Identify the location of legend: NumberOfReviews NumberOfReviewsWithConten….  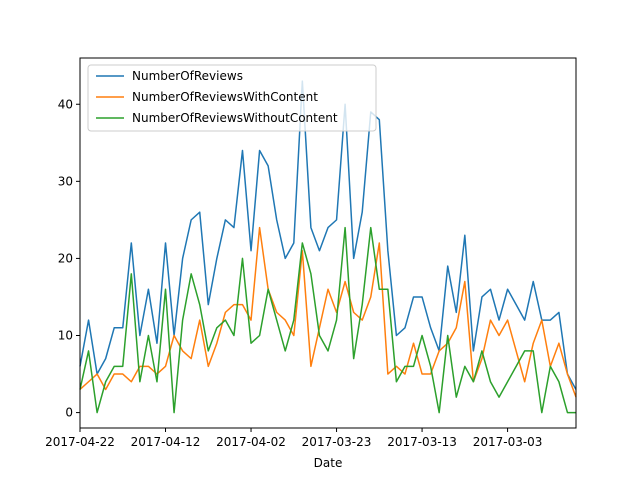
(232, 98).